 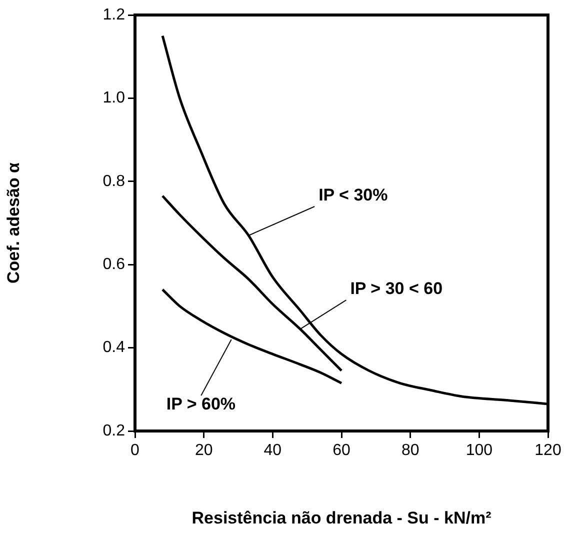 I want to click on y-tick-label: 0.4, so click(x=114, y=347).